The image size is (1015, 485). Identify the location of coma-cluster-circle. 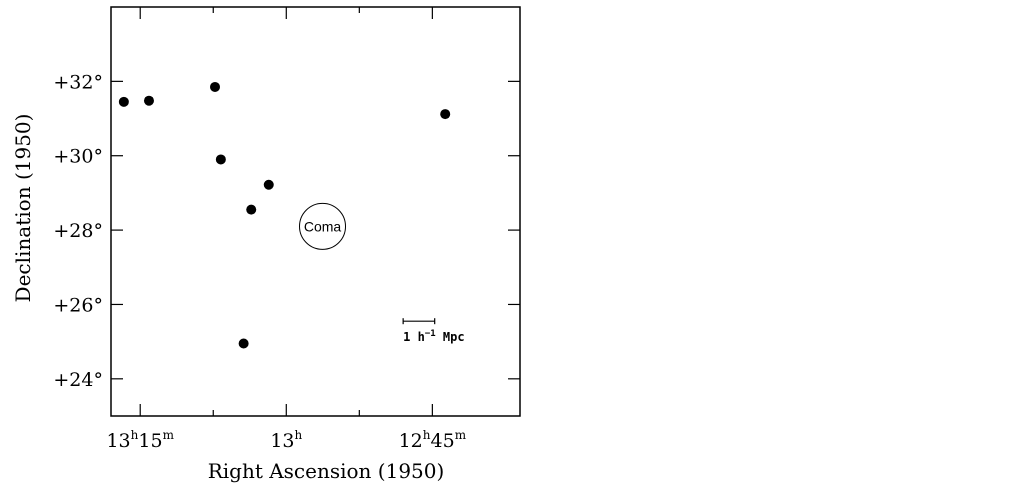
(323, 226).